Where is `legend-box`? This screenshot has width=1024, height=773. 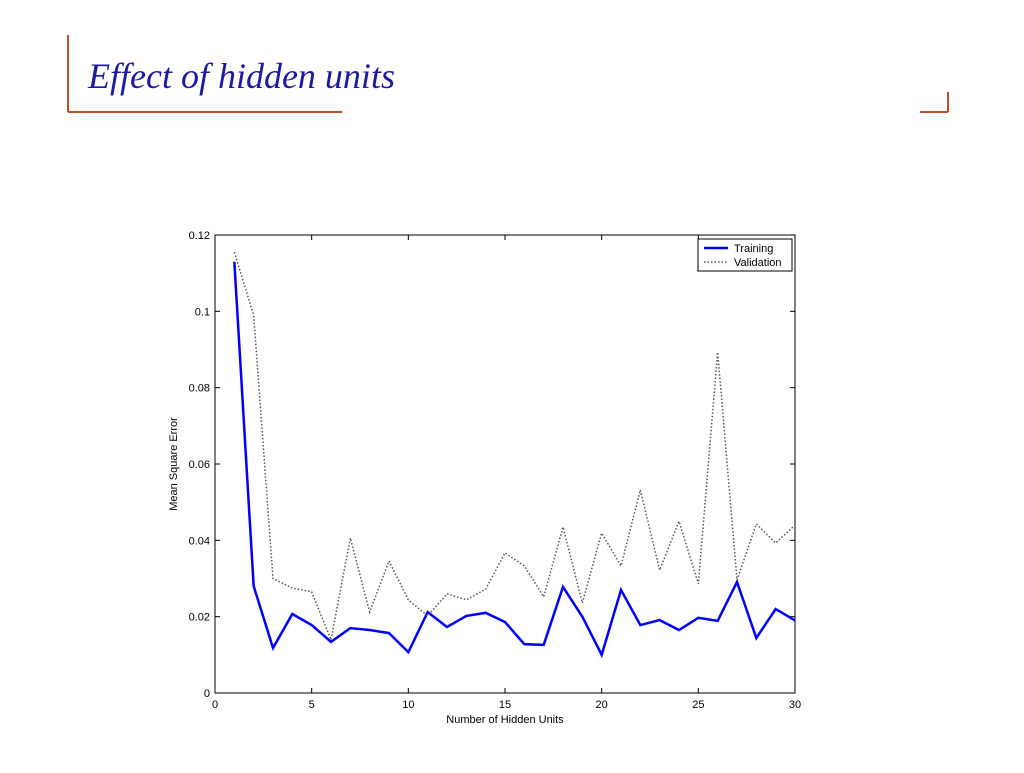
legend-box is located at coordinates (745, 255).